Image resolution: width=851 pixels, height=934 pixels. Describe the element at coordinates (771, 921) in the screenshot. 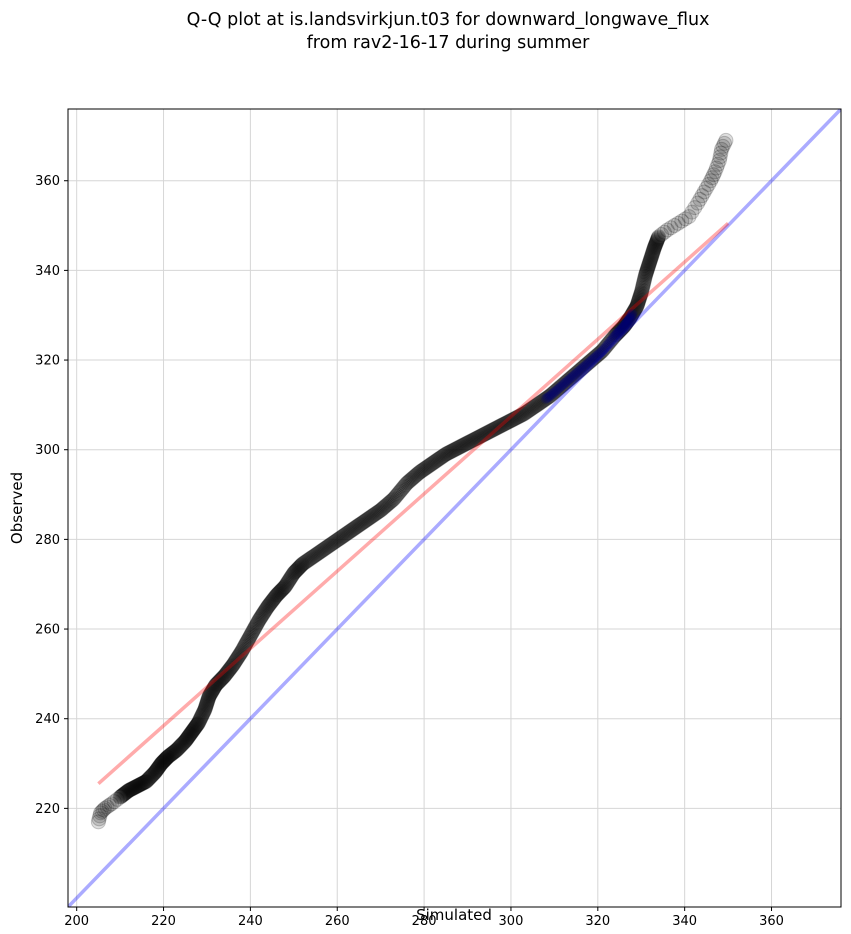

I see `x-tick-label: 360` at that location.